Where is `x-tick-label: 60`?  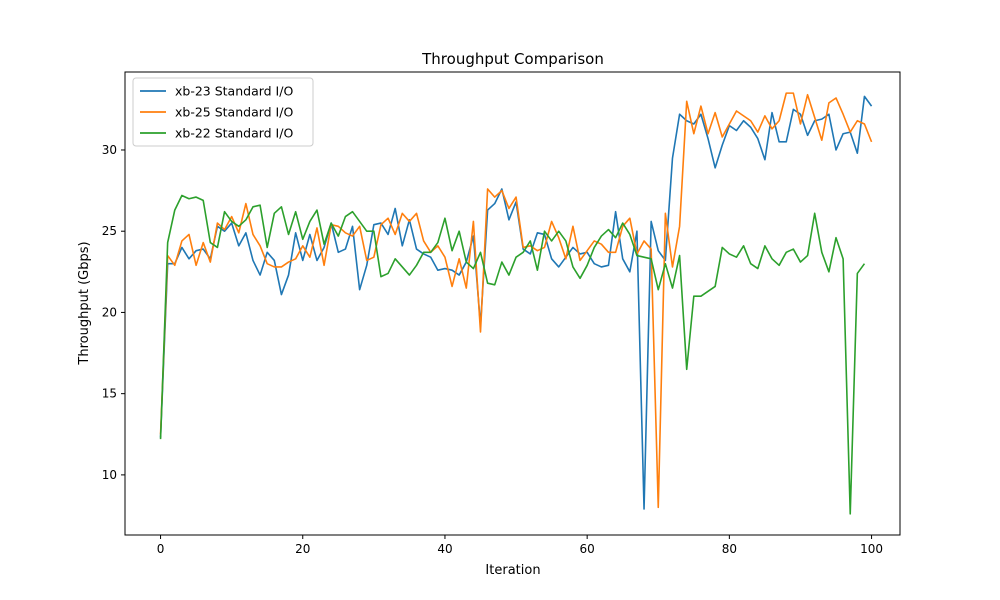 x-tick-label: 60 is located at coordinates (587, 549).